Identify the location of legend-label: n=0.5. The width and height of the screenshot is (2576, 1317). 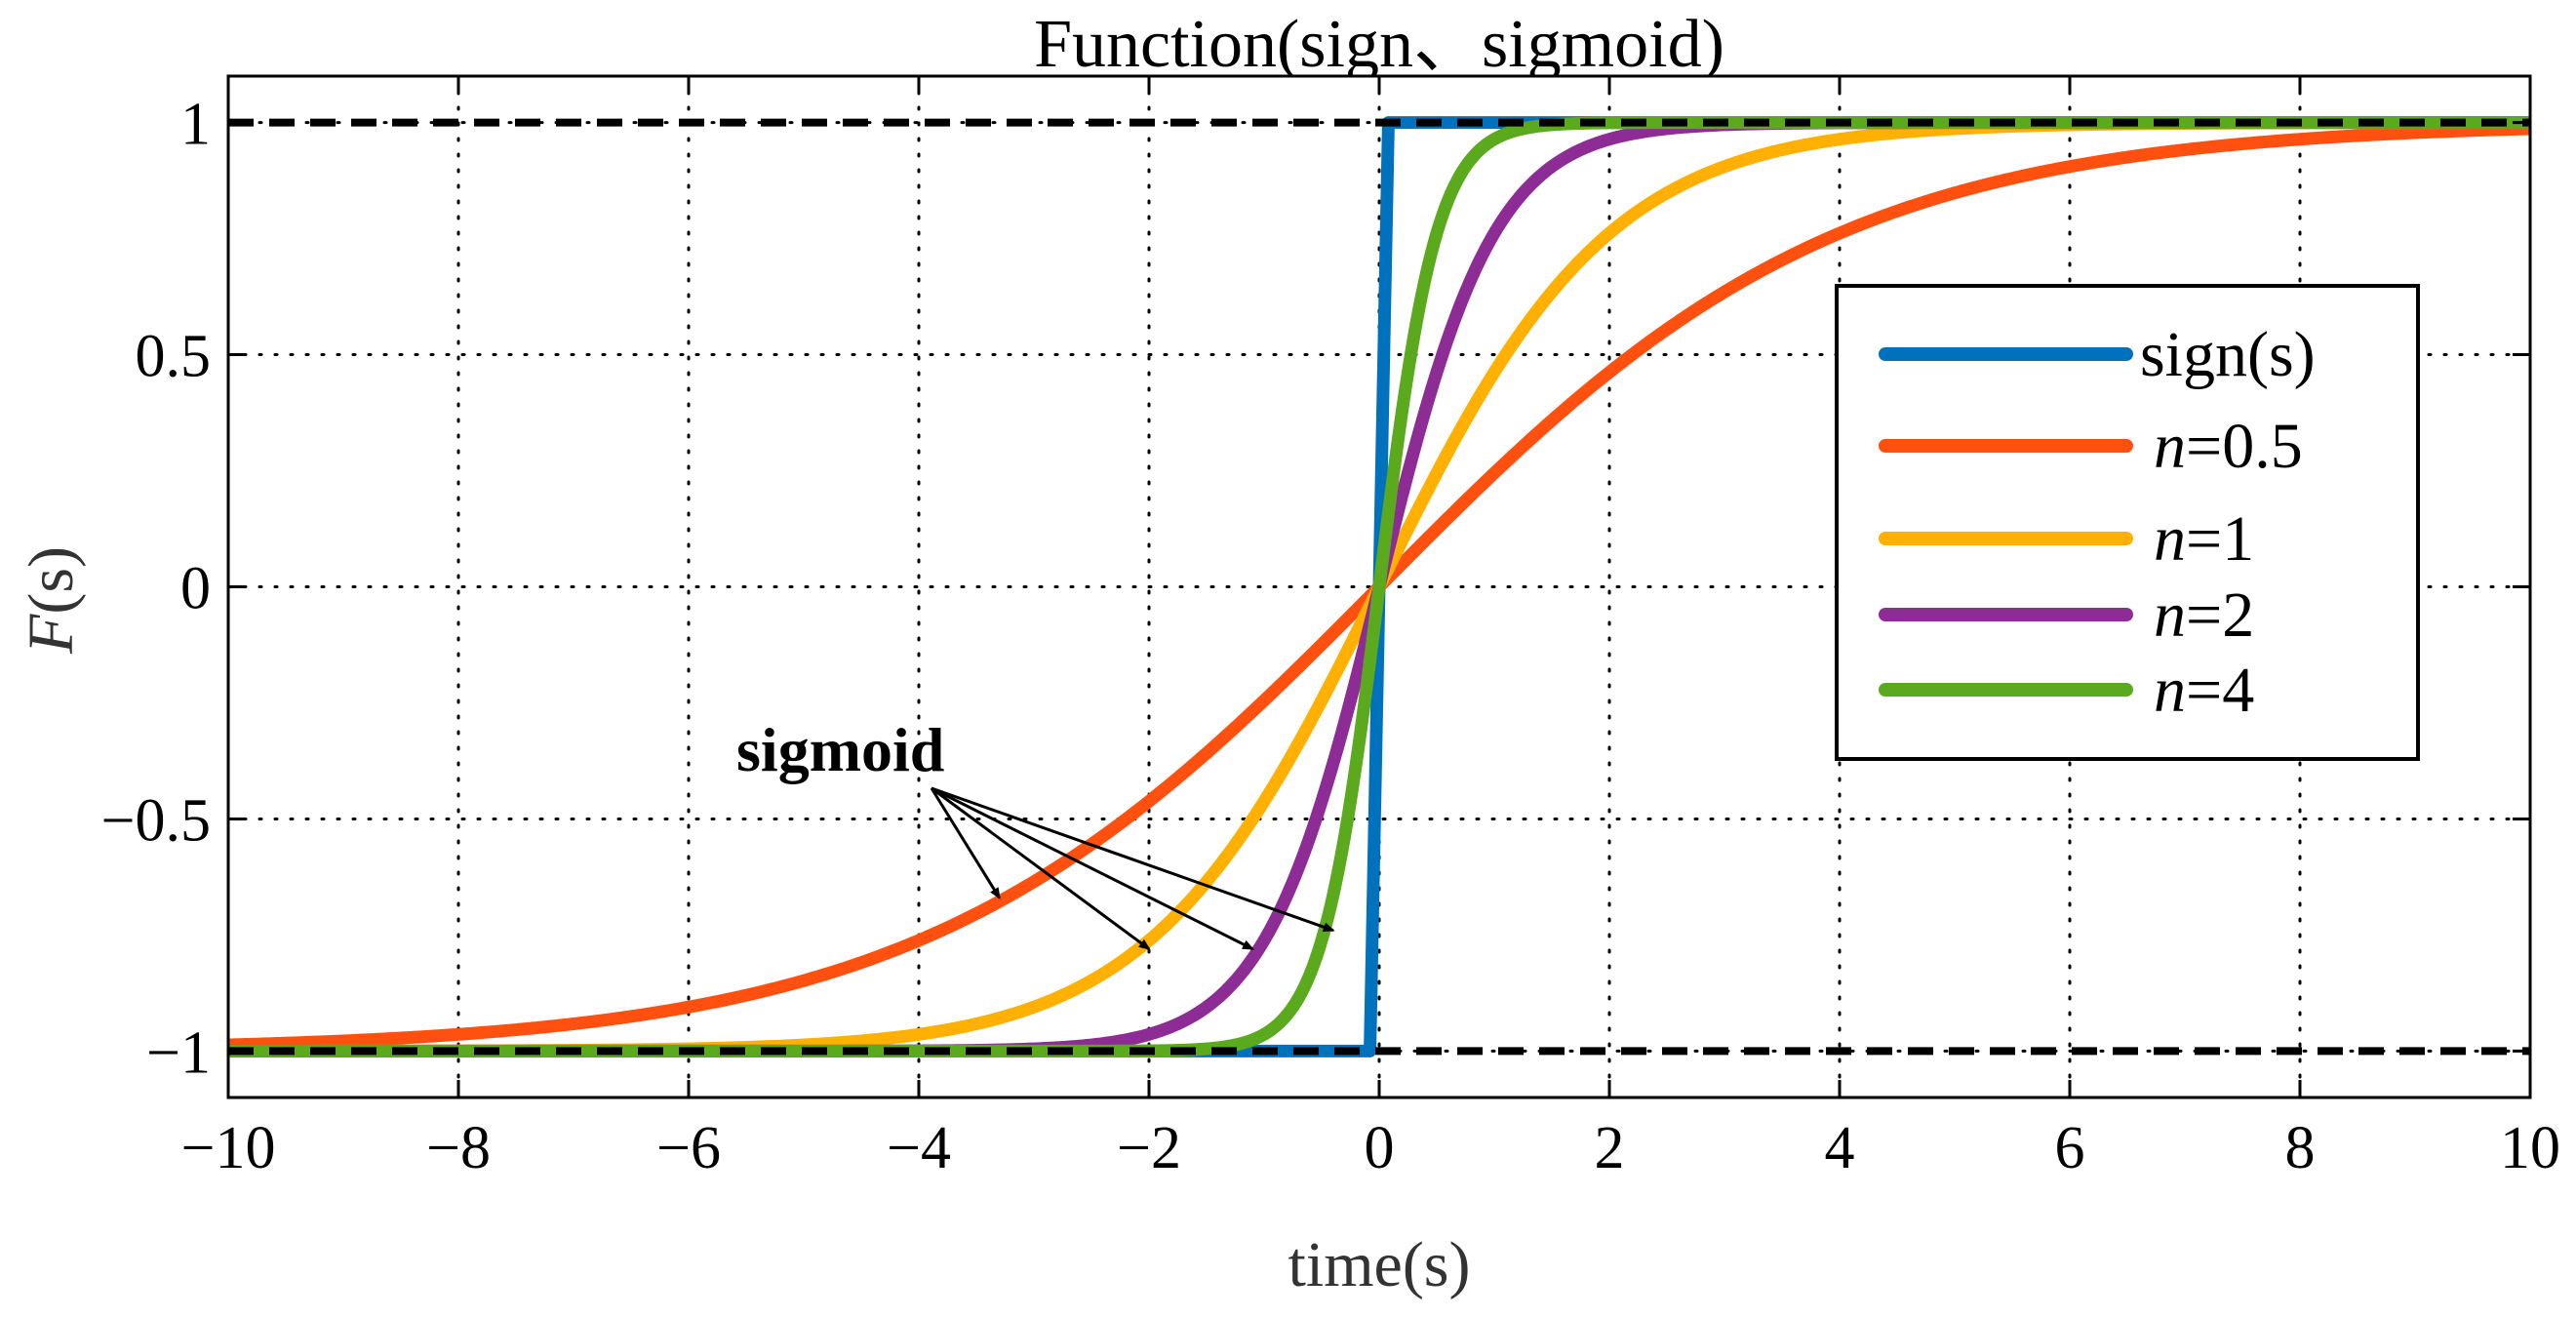
(2228, 447).